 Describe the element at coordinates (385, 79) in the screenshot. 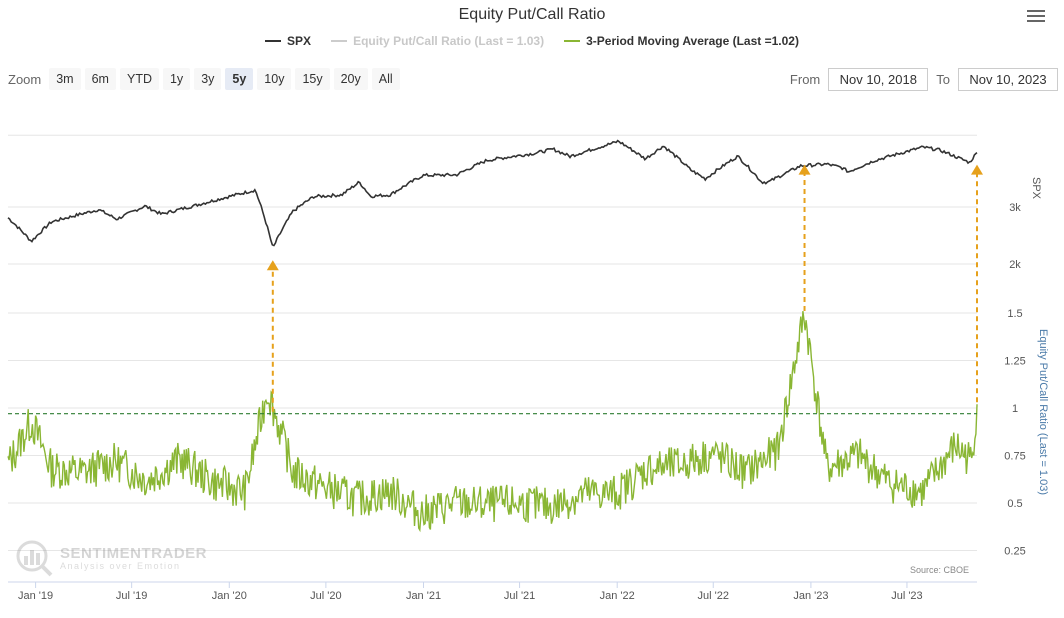

I see `zoom-all-button: All` at that location.